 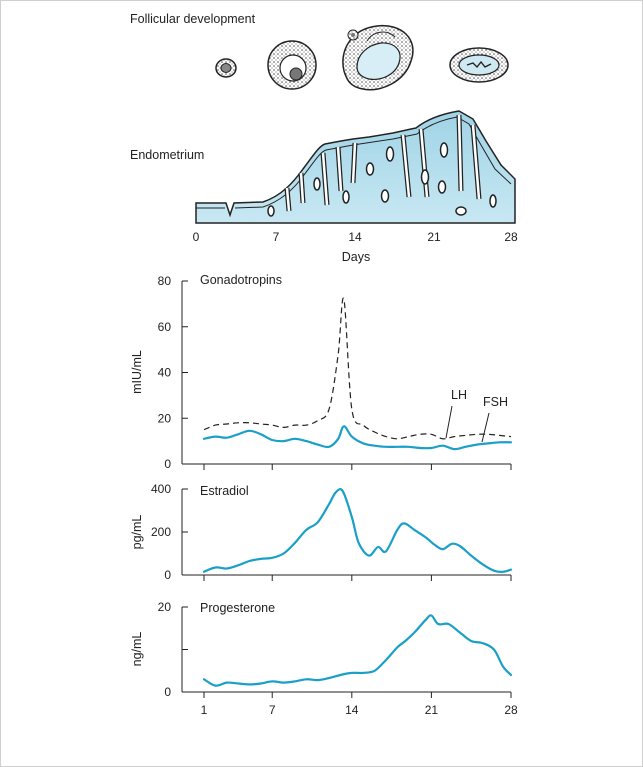 I want to click on estradiol-series-line, so click(x=357, y=530).